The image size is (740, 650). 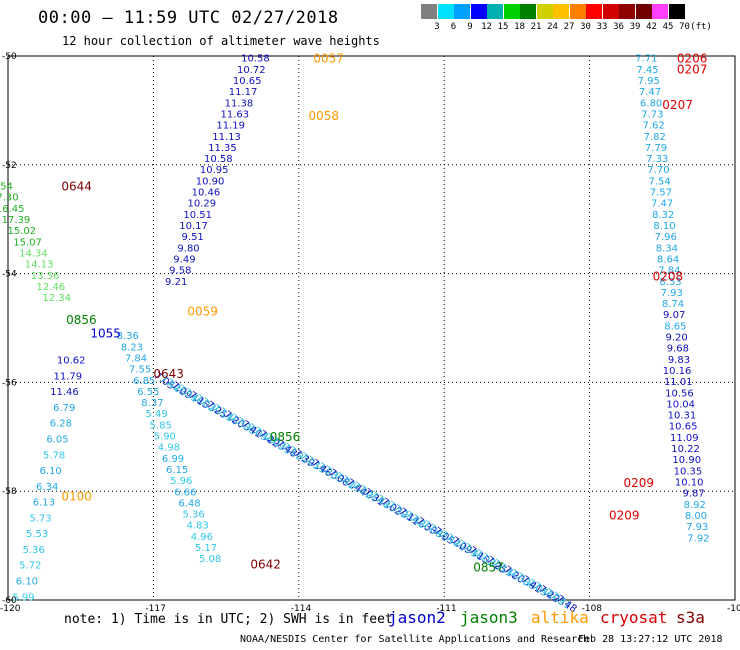 I want to click on swh-value: 7.82, so click(x=655, y=137).